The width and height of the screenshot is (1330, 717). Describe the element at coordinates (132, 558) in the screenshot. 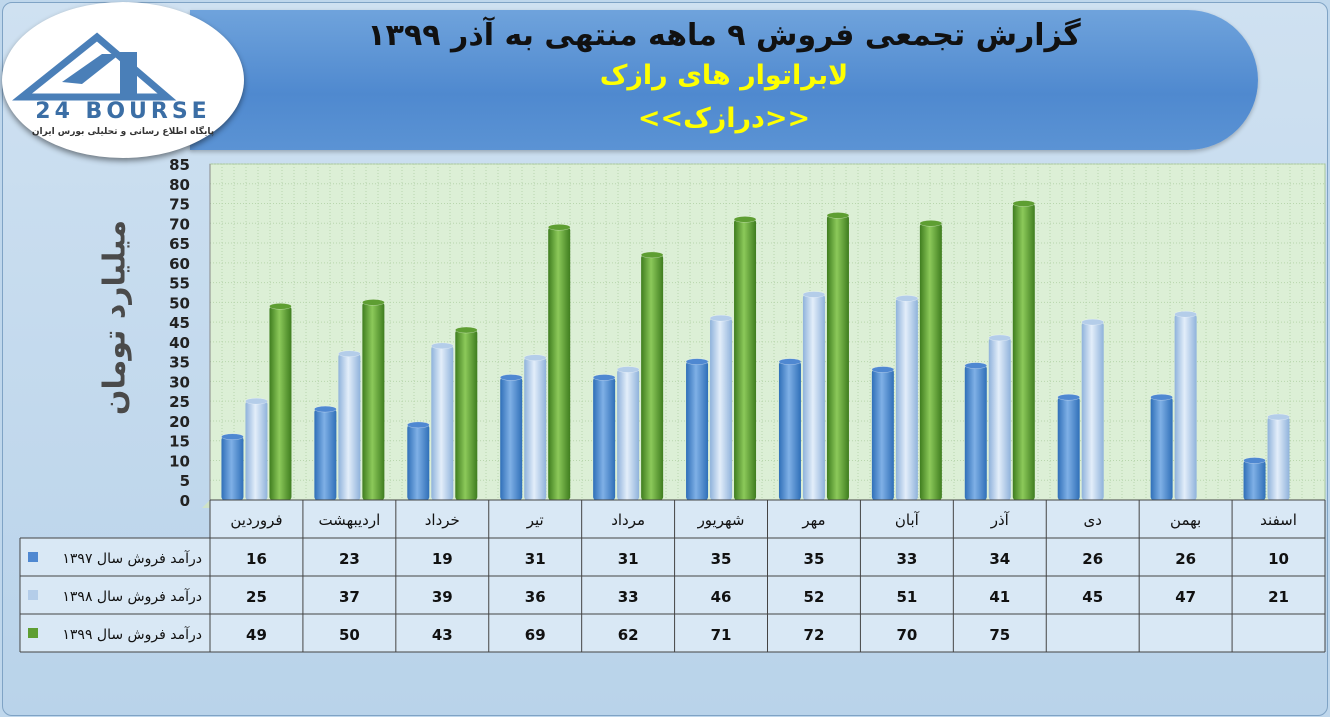

I see `legend-label: درآمد فروش سال ۱۳۹۷` at that location.